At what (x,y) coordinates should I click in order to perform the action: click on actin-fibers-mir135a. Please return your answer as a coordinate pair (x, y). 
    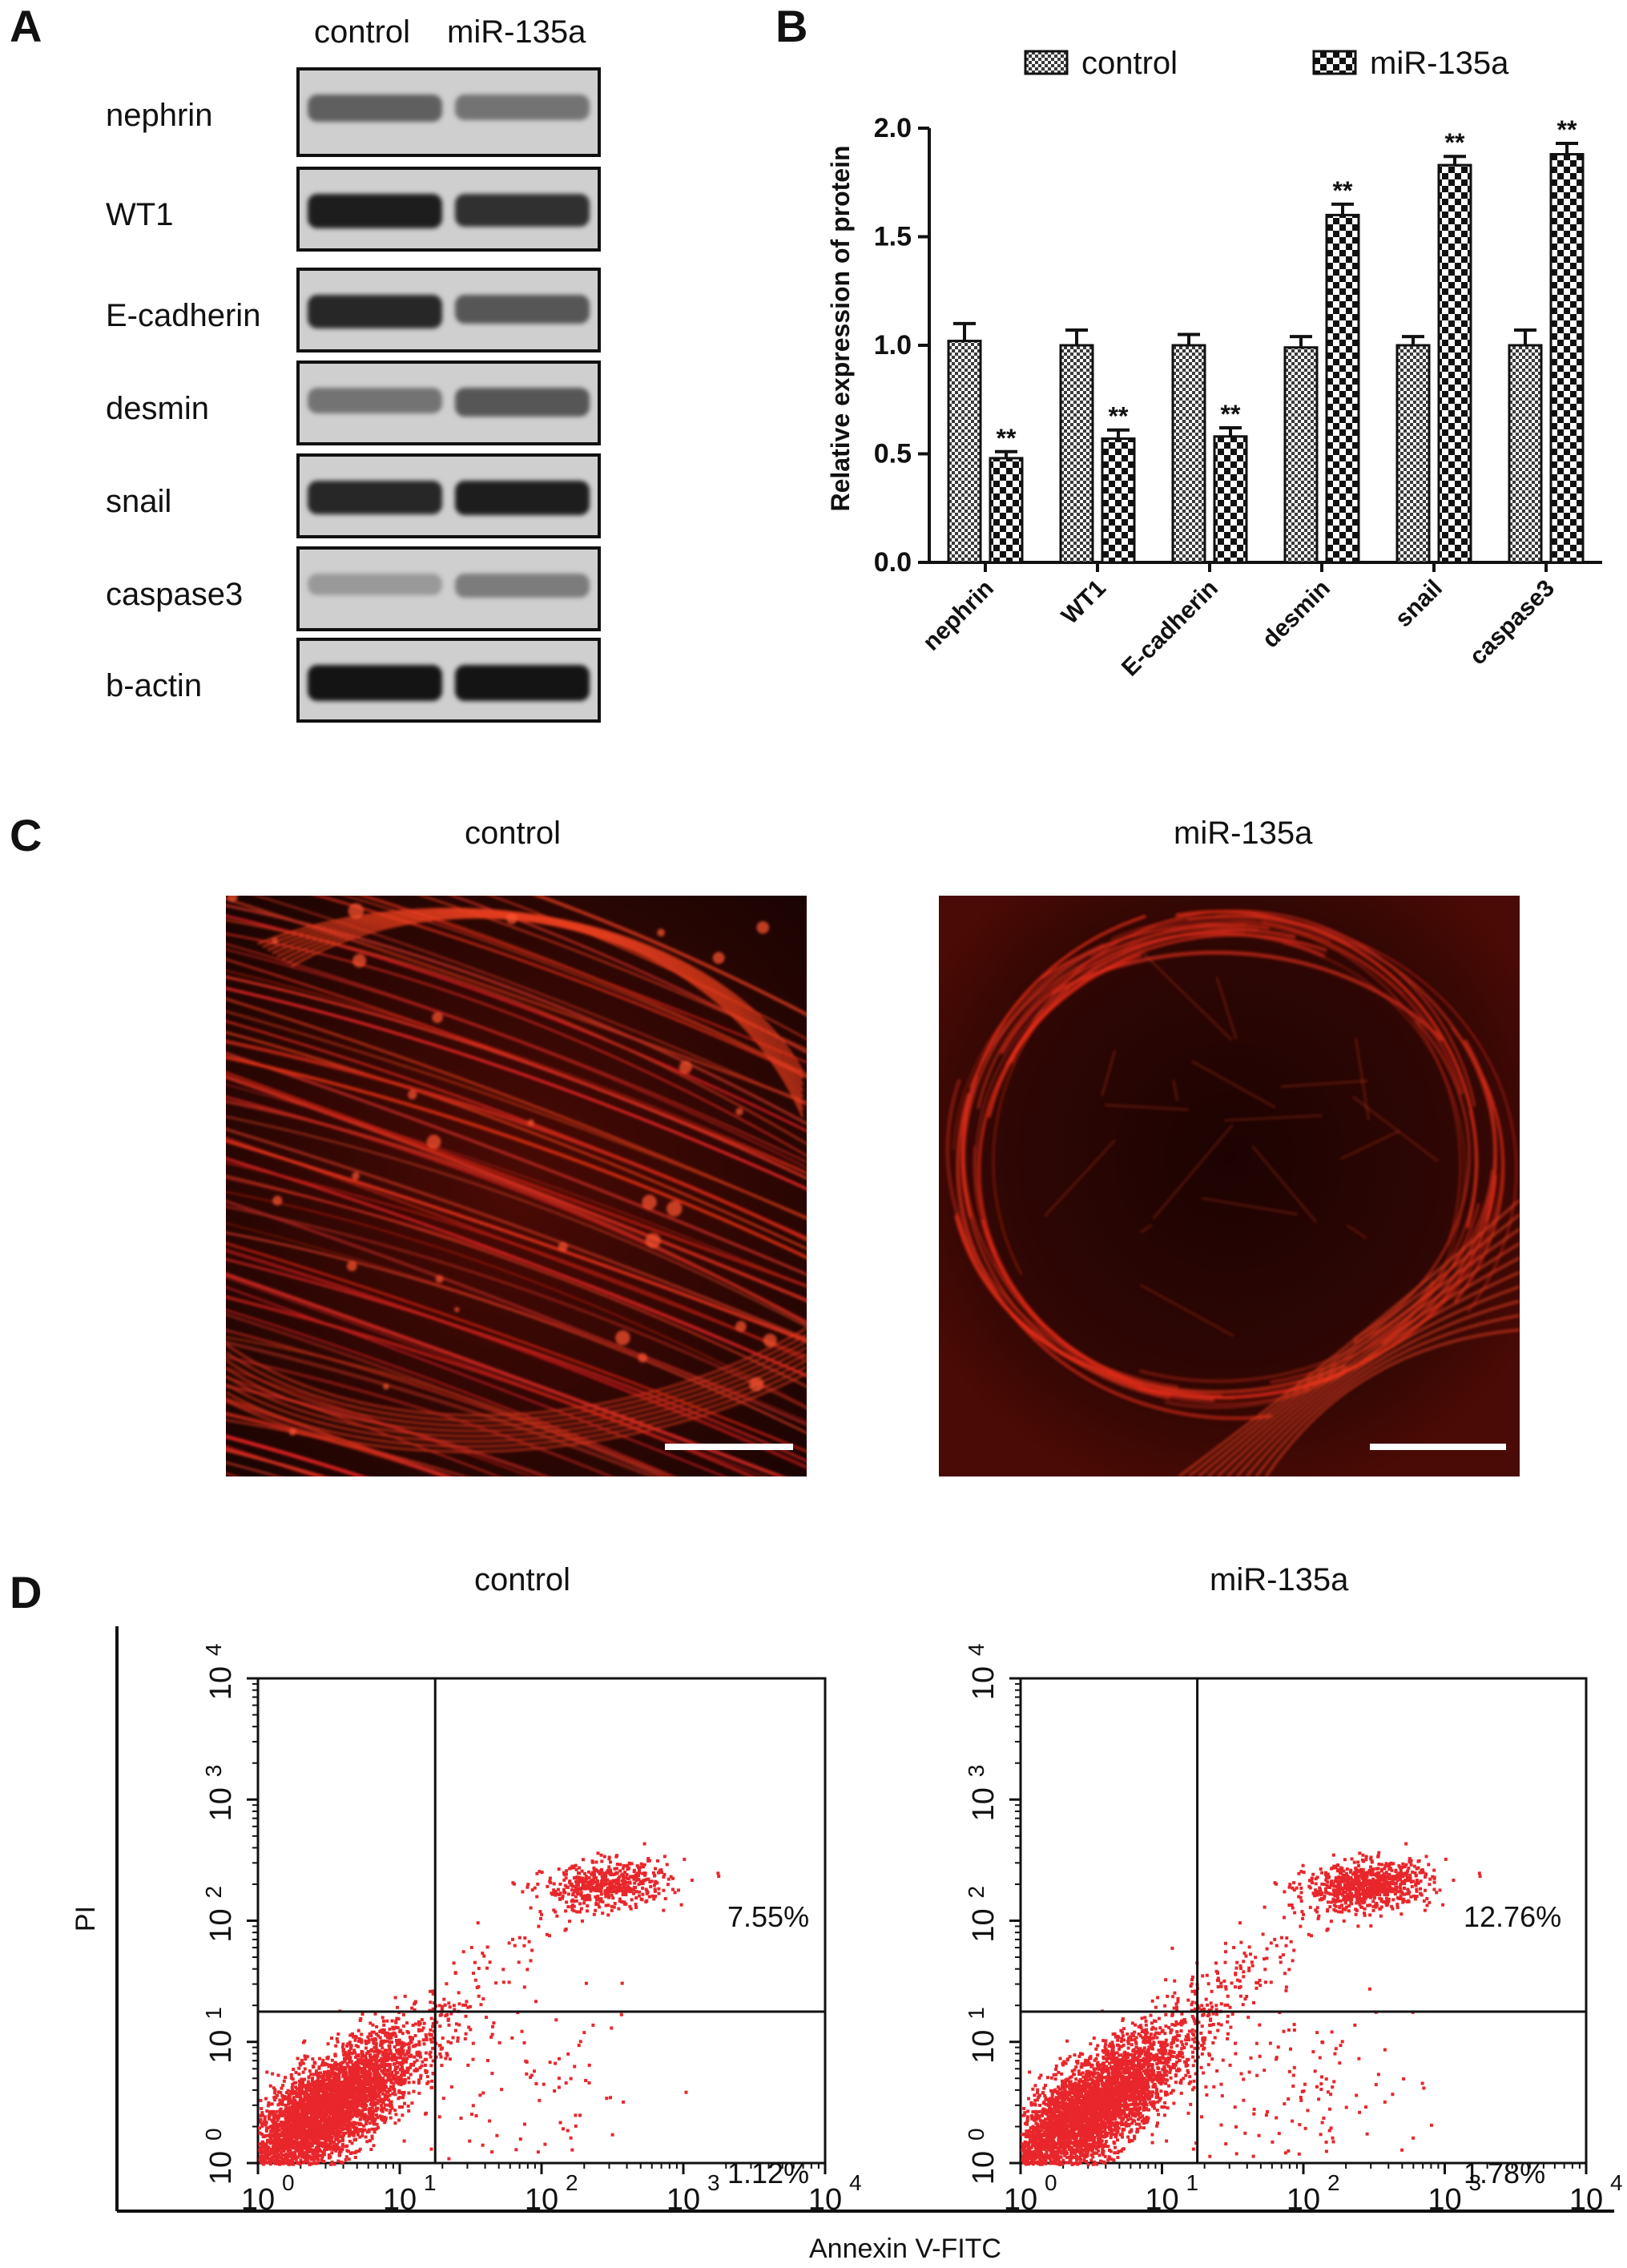
    Looking at the image, I should click on (1229, 1186).